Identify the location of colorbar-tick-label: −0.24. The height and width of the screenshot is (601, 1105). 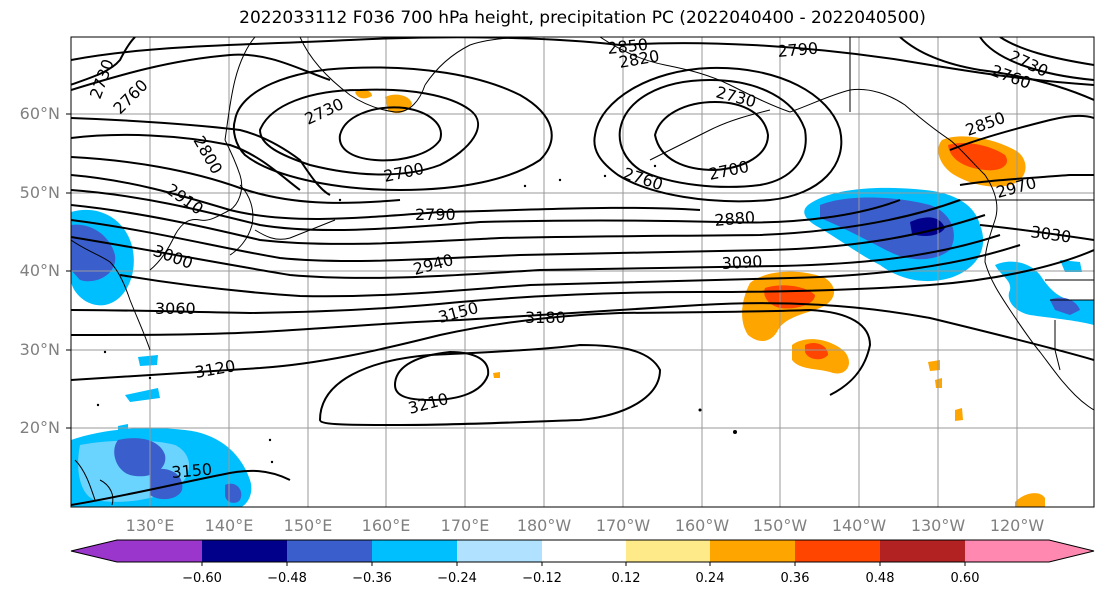
(457, 578).